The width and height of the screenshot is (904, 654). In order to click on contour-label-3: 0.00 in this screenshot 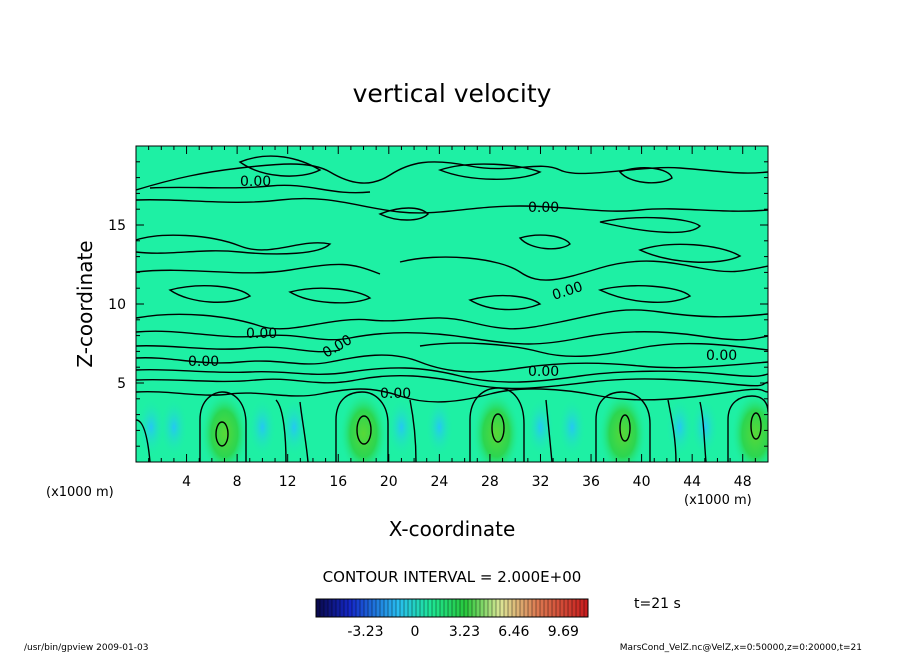, I will do `click(261, 334)`.